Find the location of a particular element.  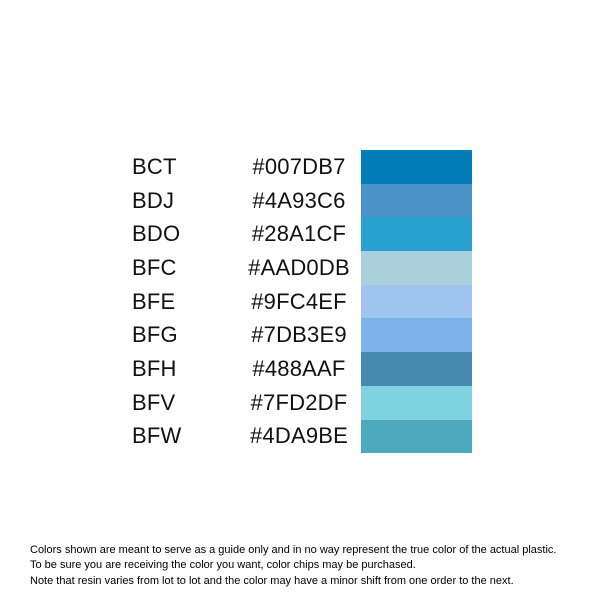

color-row: BCT #007DB7 is located at coordinates (302, 167).